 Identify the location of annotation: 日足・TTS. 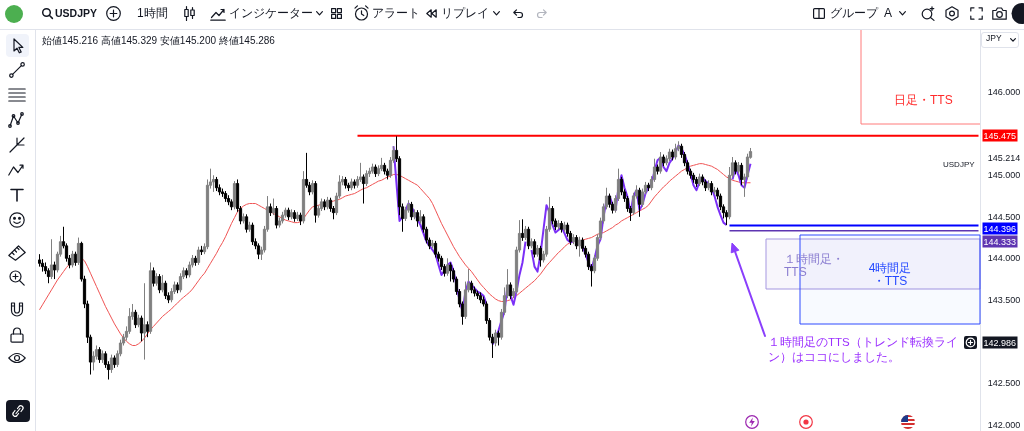
(923, 100).